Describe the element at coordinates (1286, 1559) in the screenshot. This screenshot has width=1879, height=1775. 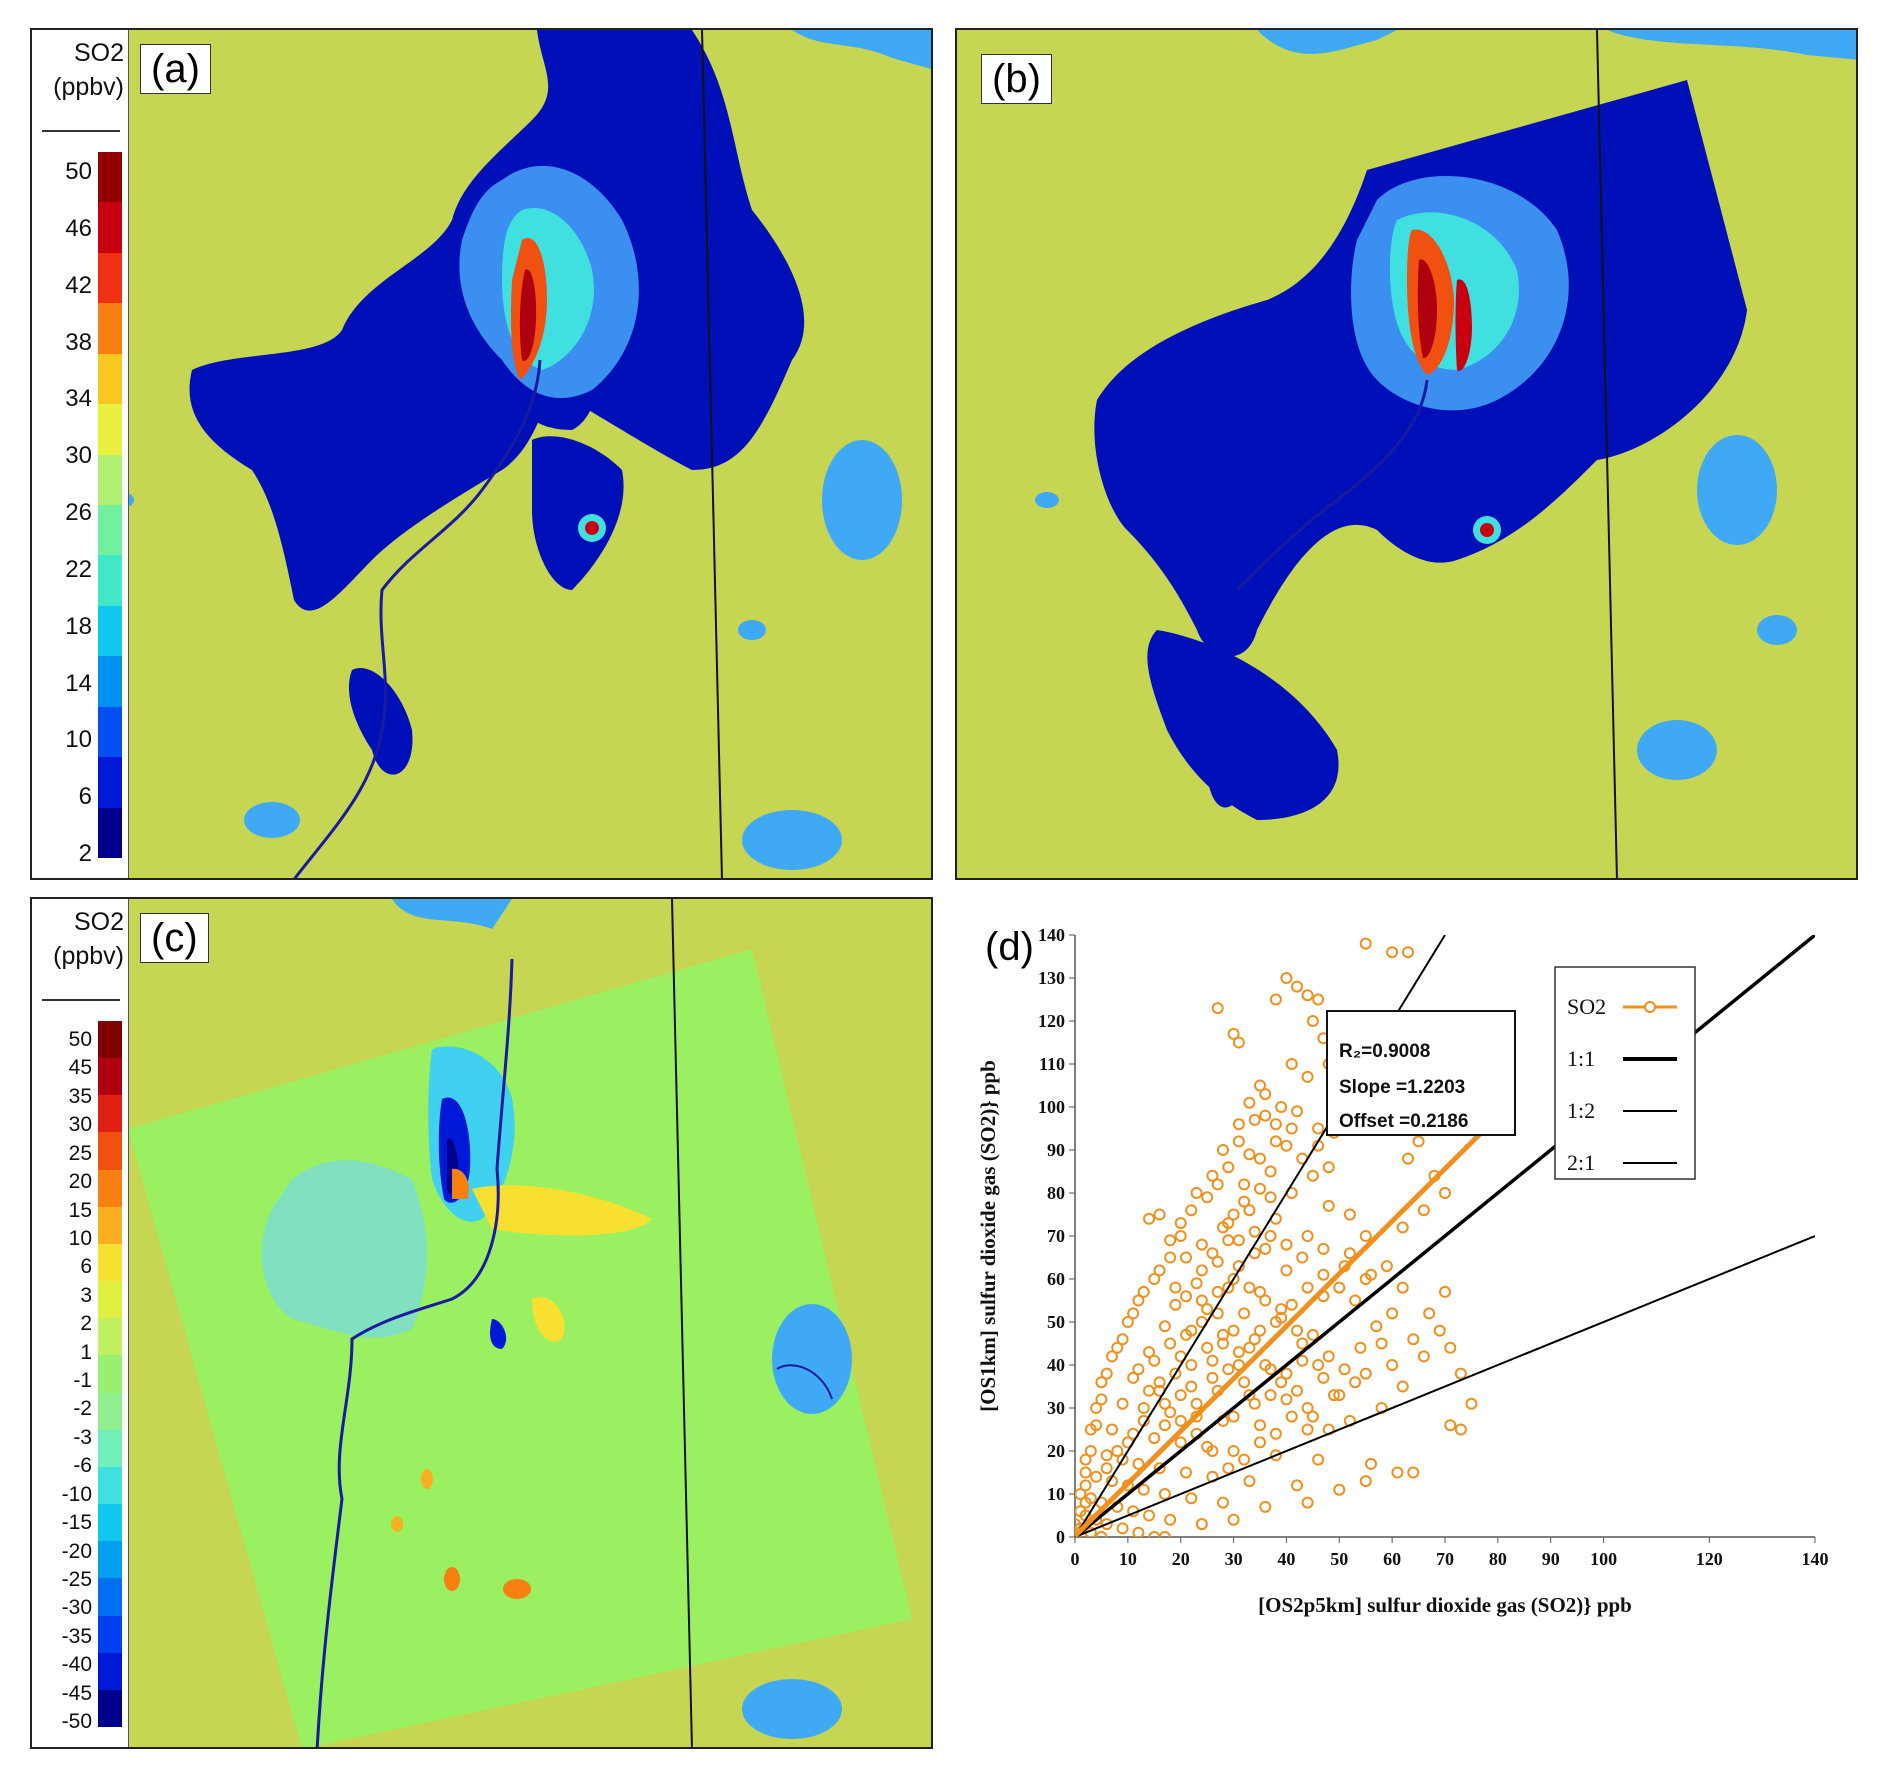
I see `x-tick-label: 40` at that location.